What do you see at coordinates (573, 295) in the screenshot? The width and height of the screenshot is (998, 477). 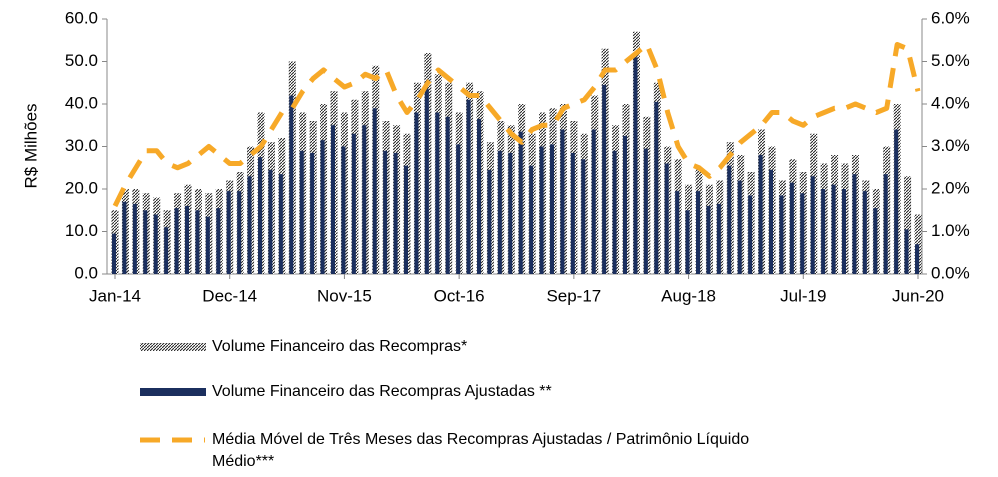 I see `x-tick-label: Sep-17` at bounding box center [573, 295].